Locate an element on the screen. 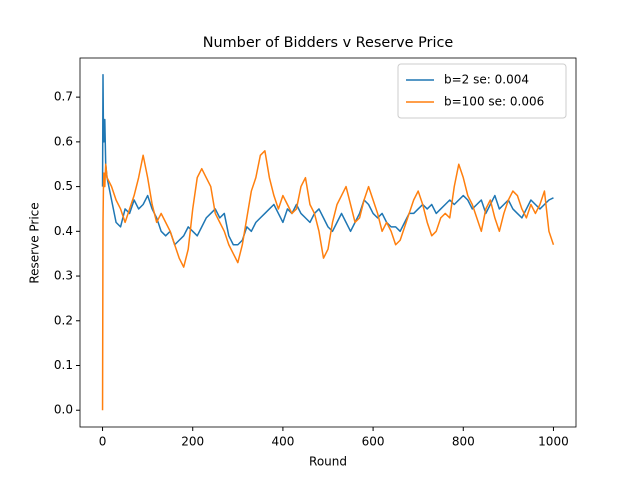 Image resolution: width=640 pixels, height=484 pixels. y-tick-label: 0.6 is located at coordinates (63, 141).